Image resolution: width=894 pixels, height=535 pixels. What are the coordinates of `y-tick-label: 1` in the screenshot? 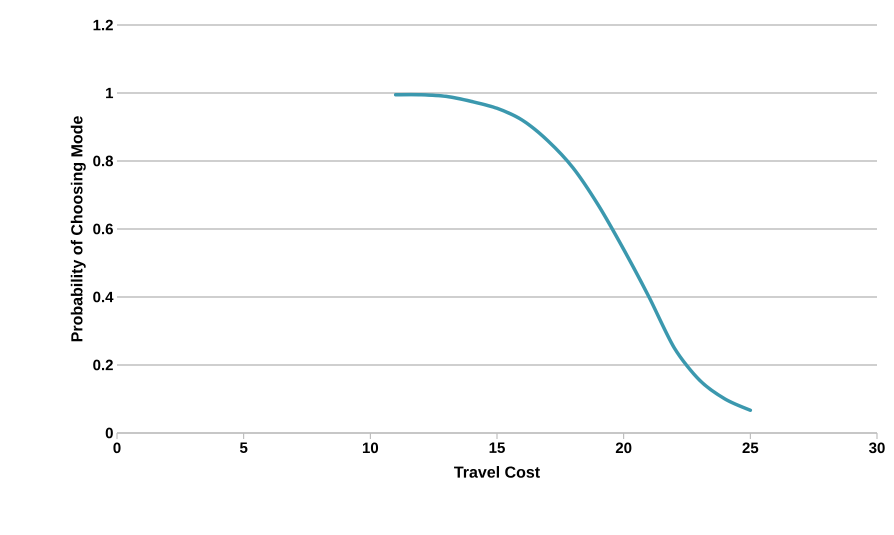 It's located at (110, 93).